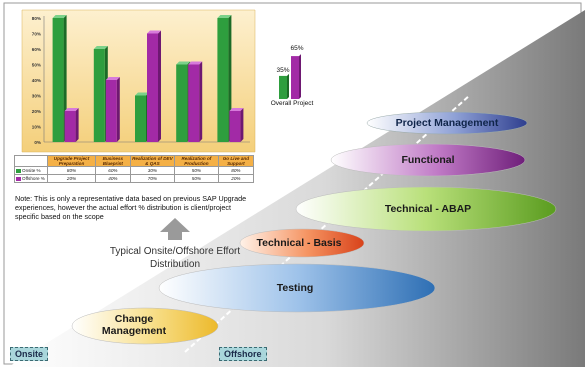  Describe the element at coordinates (112, 161) in the screenshot. I see `table-col-header: Business Blueprint` at that location.